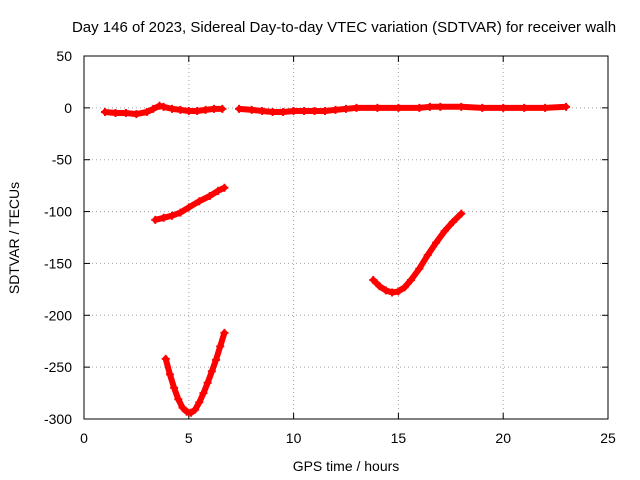  What do you see at coordinates (346, 466) in the screenshot?
I see `x-axis-label: GPS time / hours` at bounding box center [346, 466].